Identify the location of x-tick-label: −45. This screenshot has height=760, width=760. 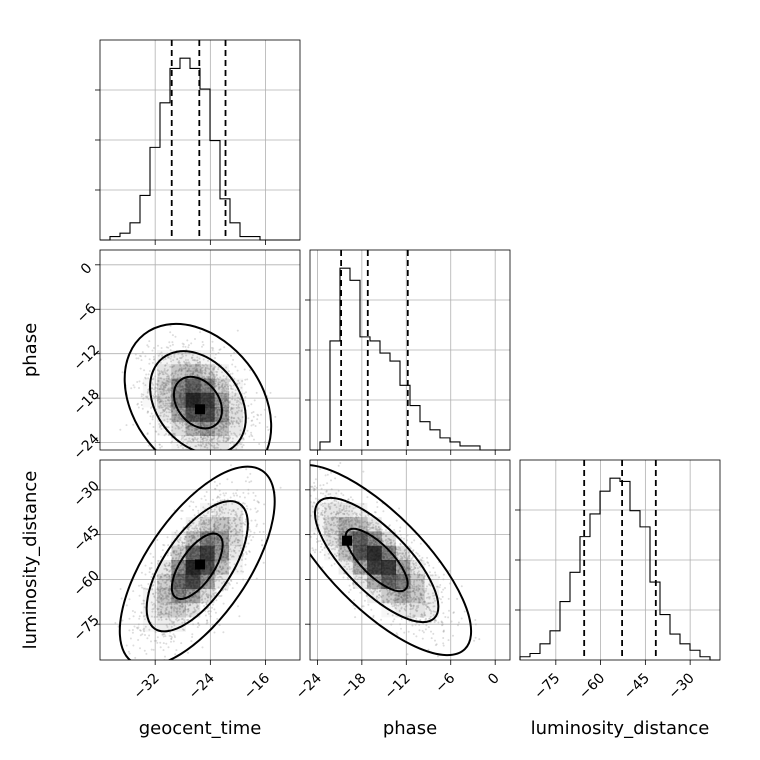
(637, 686).